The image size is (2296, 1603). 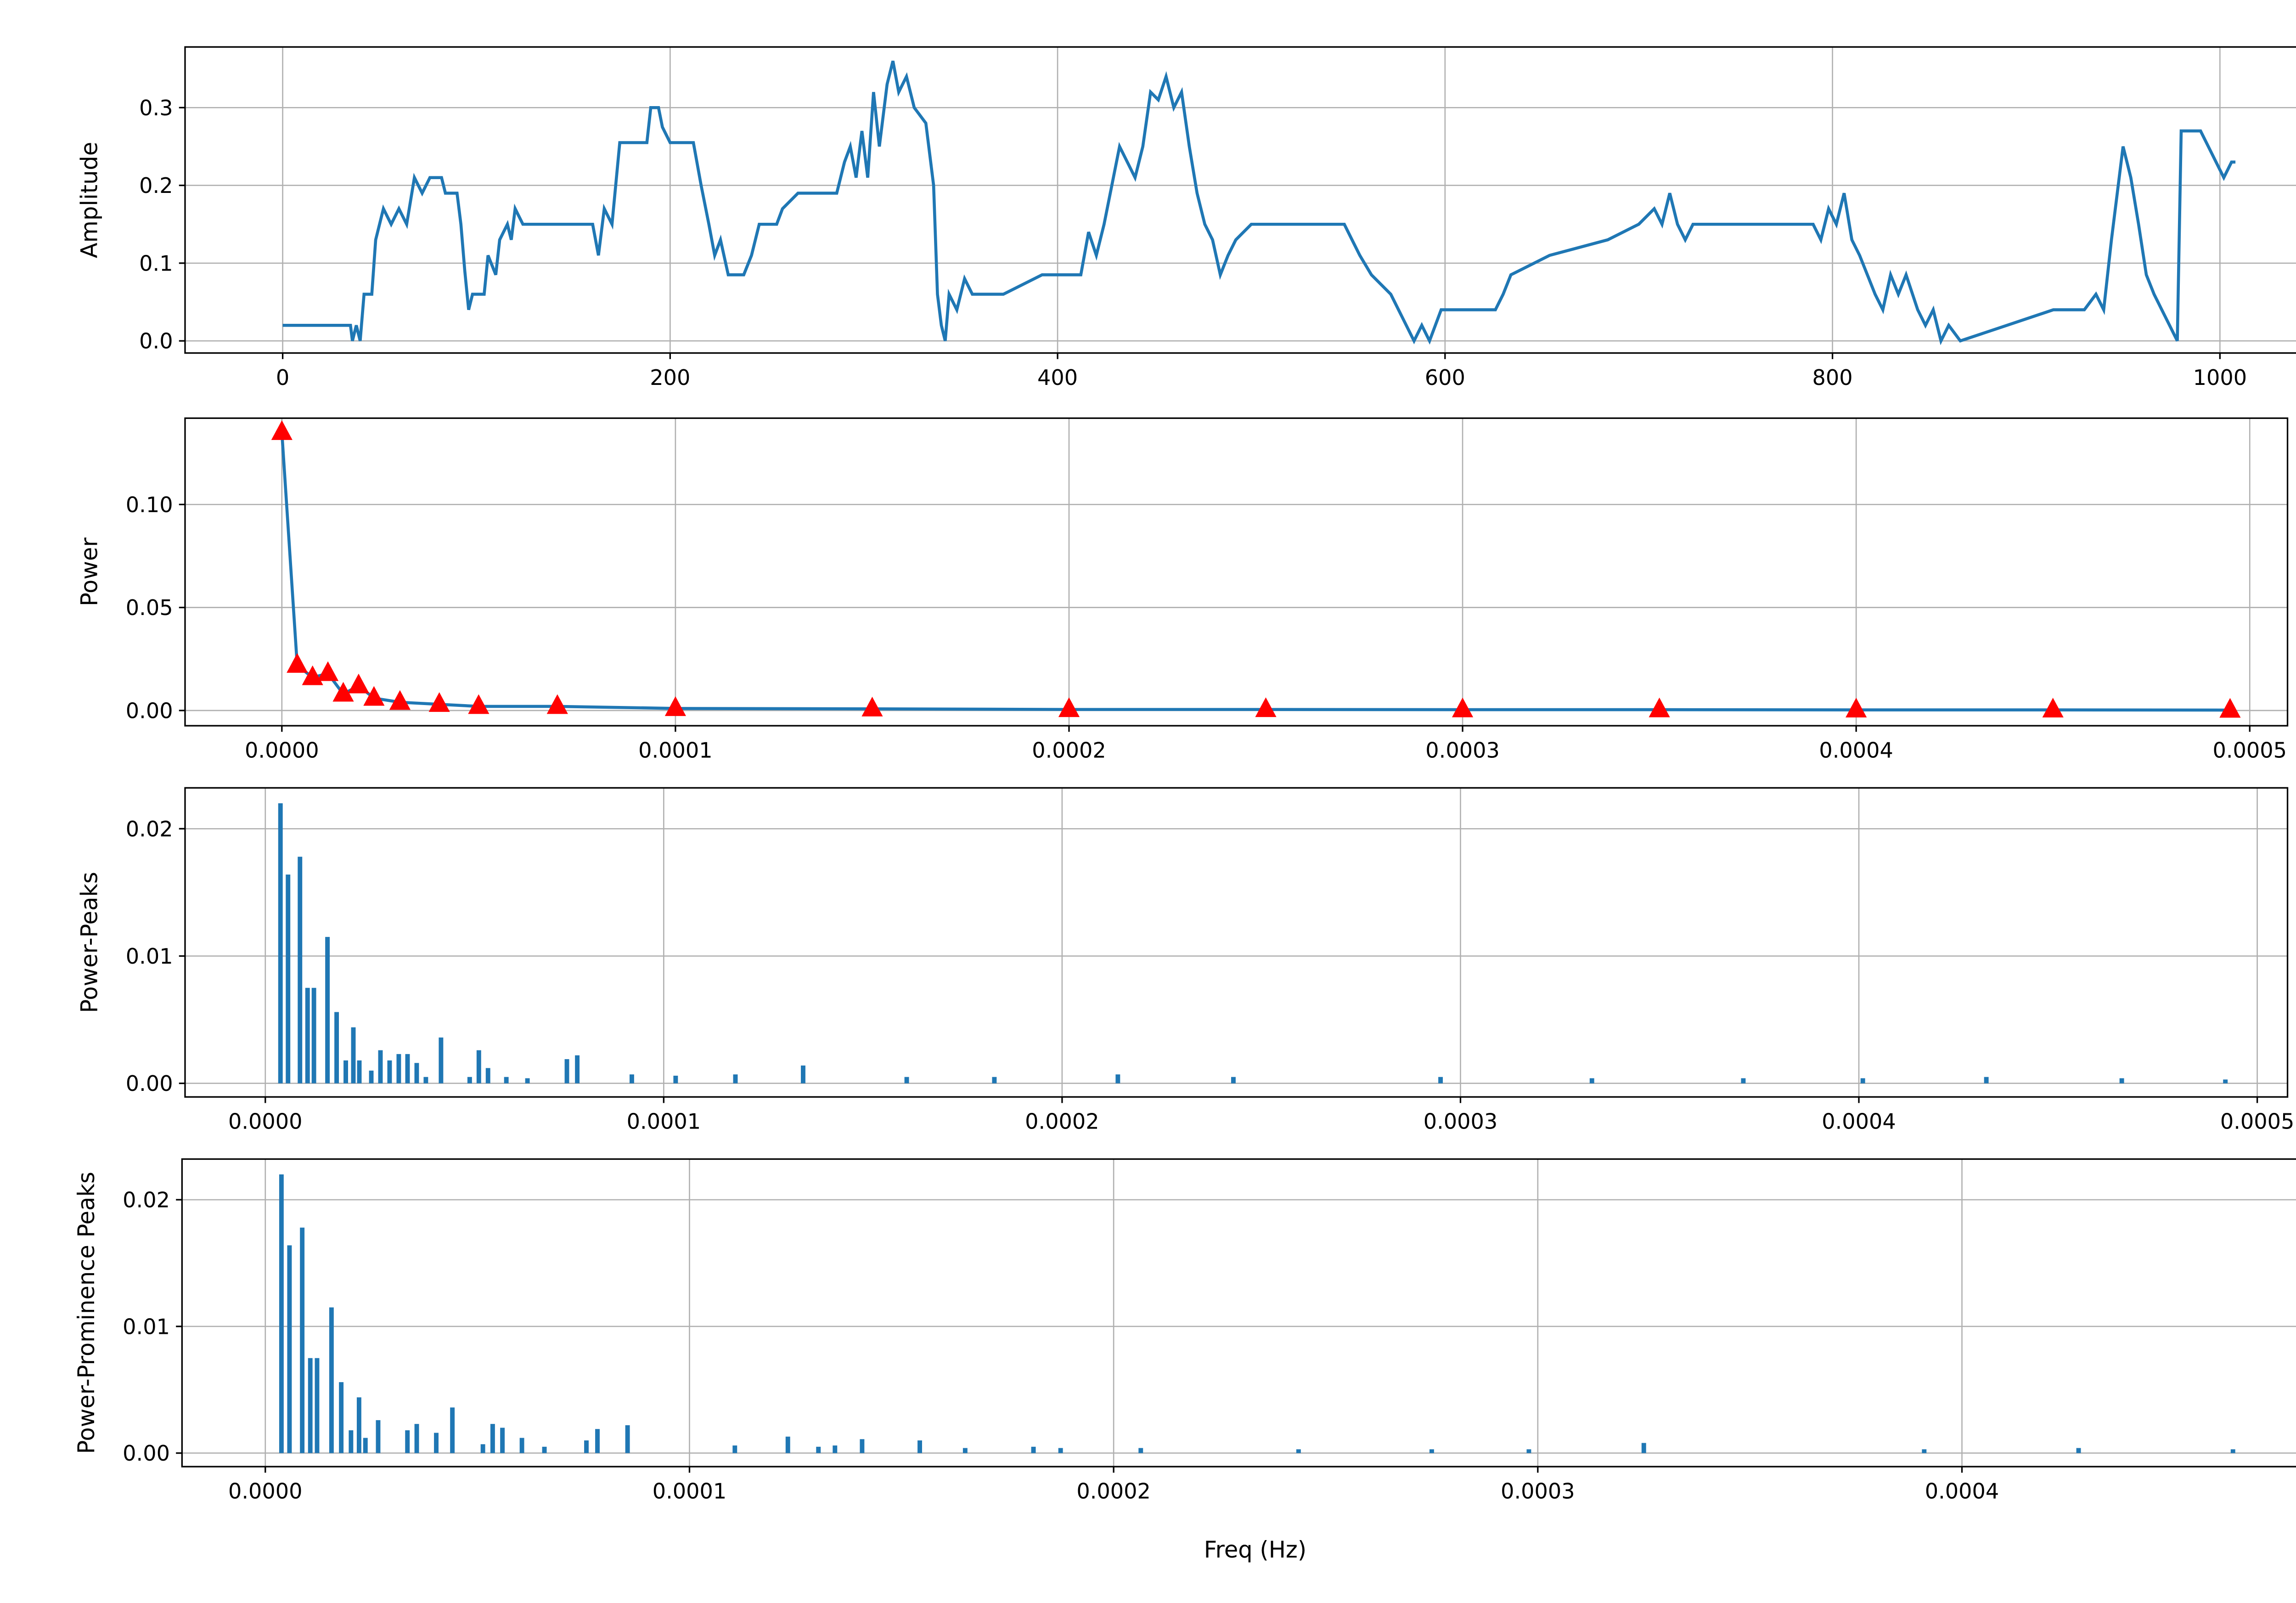 I want to click on y-tick-label: 0.0, so click(x=156, y=341).